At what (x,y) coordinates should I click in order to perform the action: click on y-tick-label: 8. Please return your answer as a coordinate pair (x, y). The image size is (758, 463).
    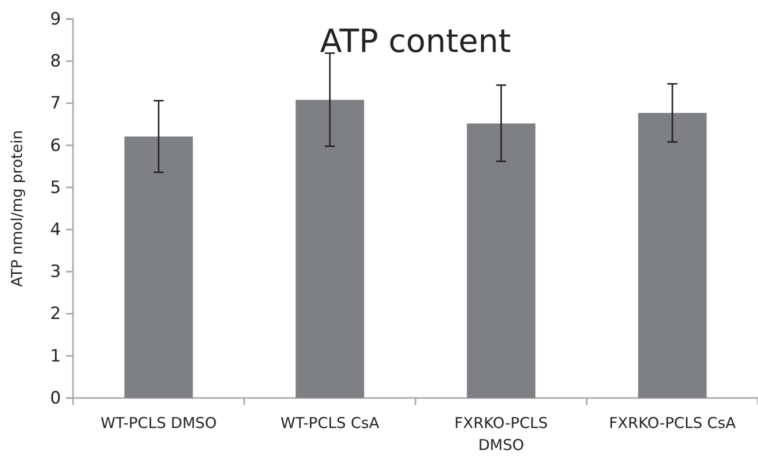
    Looking at the image, I should click on (55, 62).